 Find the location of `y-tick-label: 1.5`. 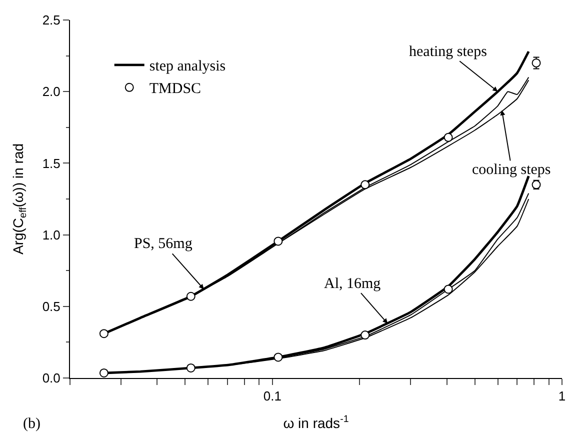

y-tick-label: 1.5 is located at coordinates (51, 163).